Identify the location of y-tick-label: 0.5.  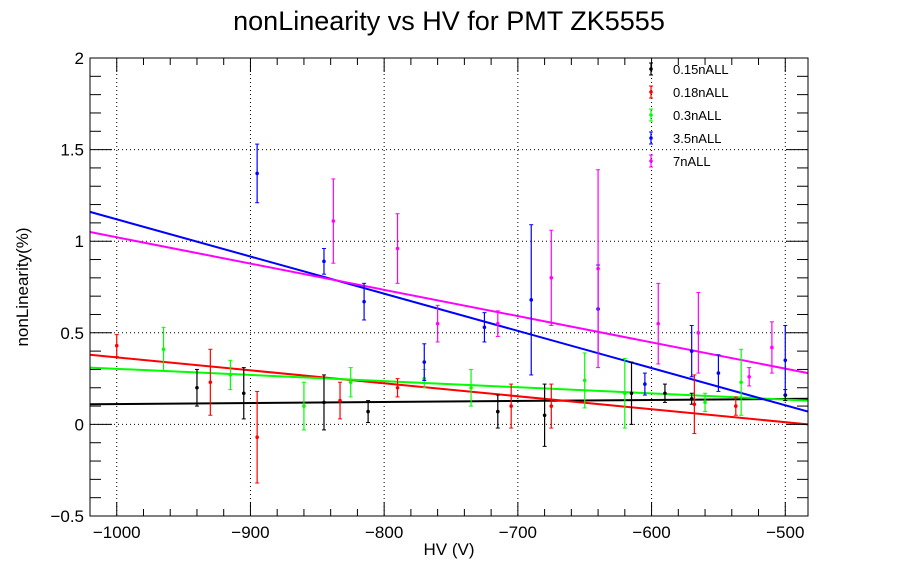
(72, 333).